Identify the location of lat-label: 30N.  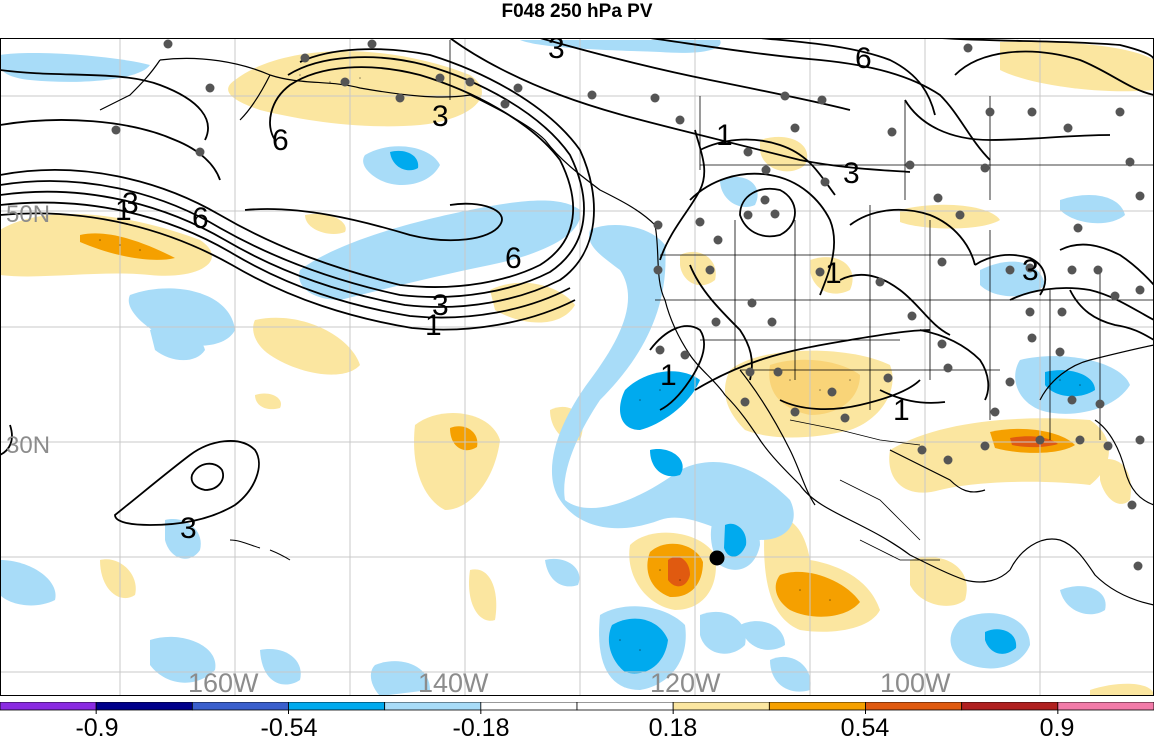
(28, 445).